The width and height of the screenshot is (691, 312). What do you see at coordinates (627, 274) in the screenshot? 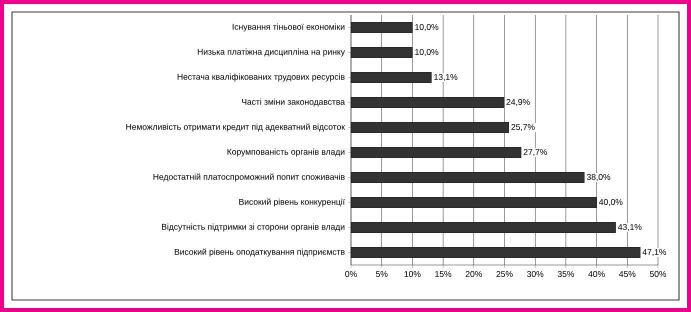
I see `x-tick-label: 45%` at bounding box center [627, 274].